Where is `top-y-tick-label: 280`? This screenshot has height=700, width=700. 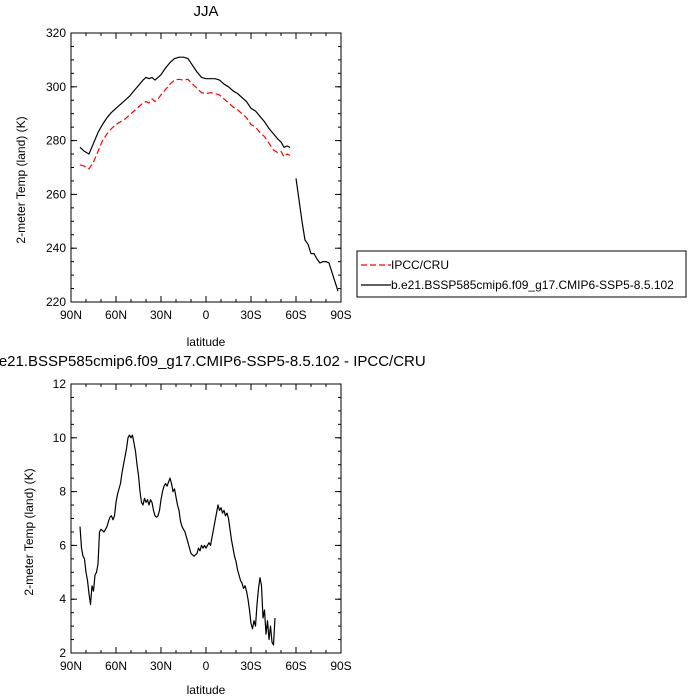 top-y-tick-label: 280 is located at coordinates (56, 141).